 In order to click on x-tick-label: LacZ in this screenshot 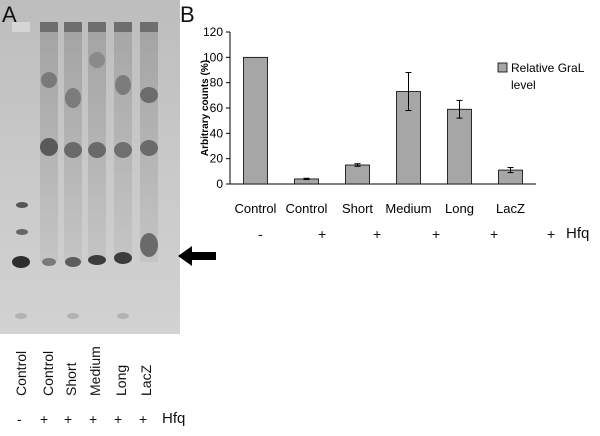, I will do `click(510, 208)`.